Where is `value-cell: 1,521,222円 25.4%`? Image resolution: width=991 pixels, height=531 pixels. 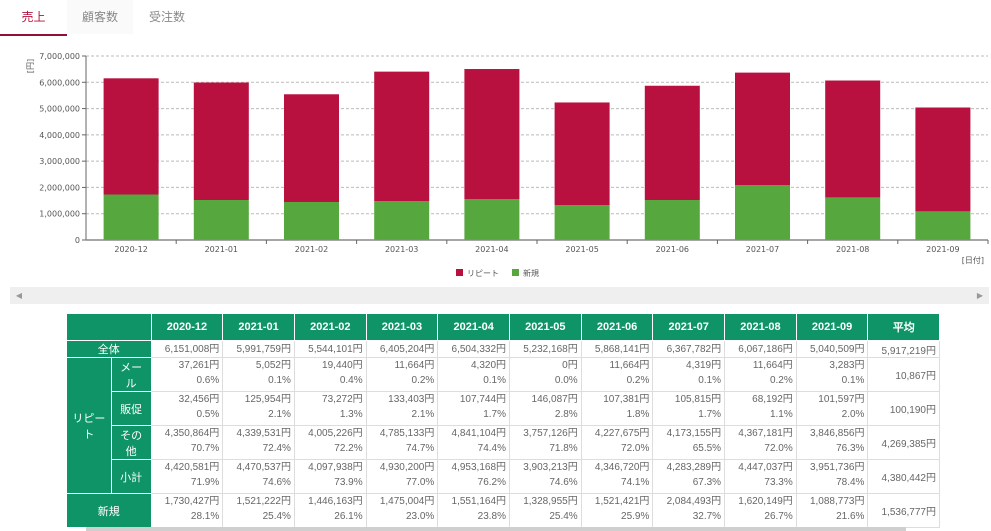 value-cell: 1,521,222円 25.4% is located at coordinates (258, 510).